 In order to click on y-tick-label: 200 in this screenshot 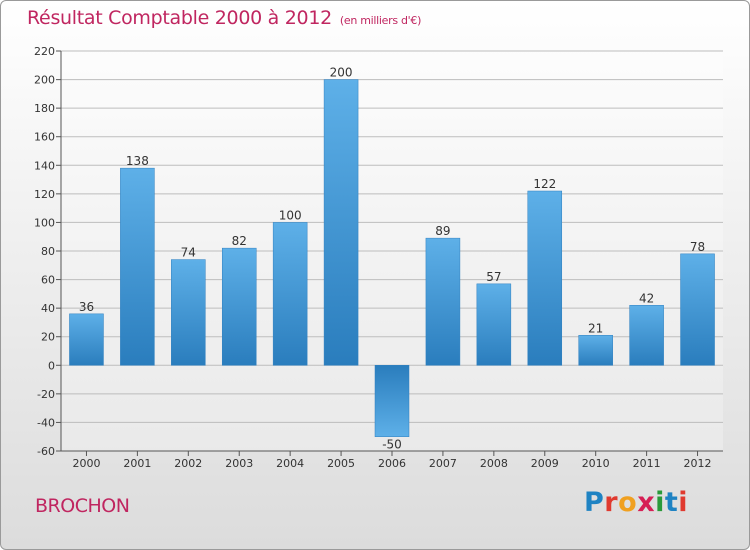, I will do `click(44, 80)`.